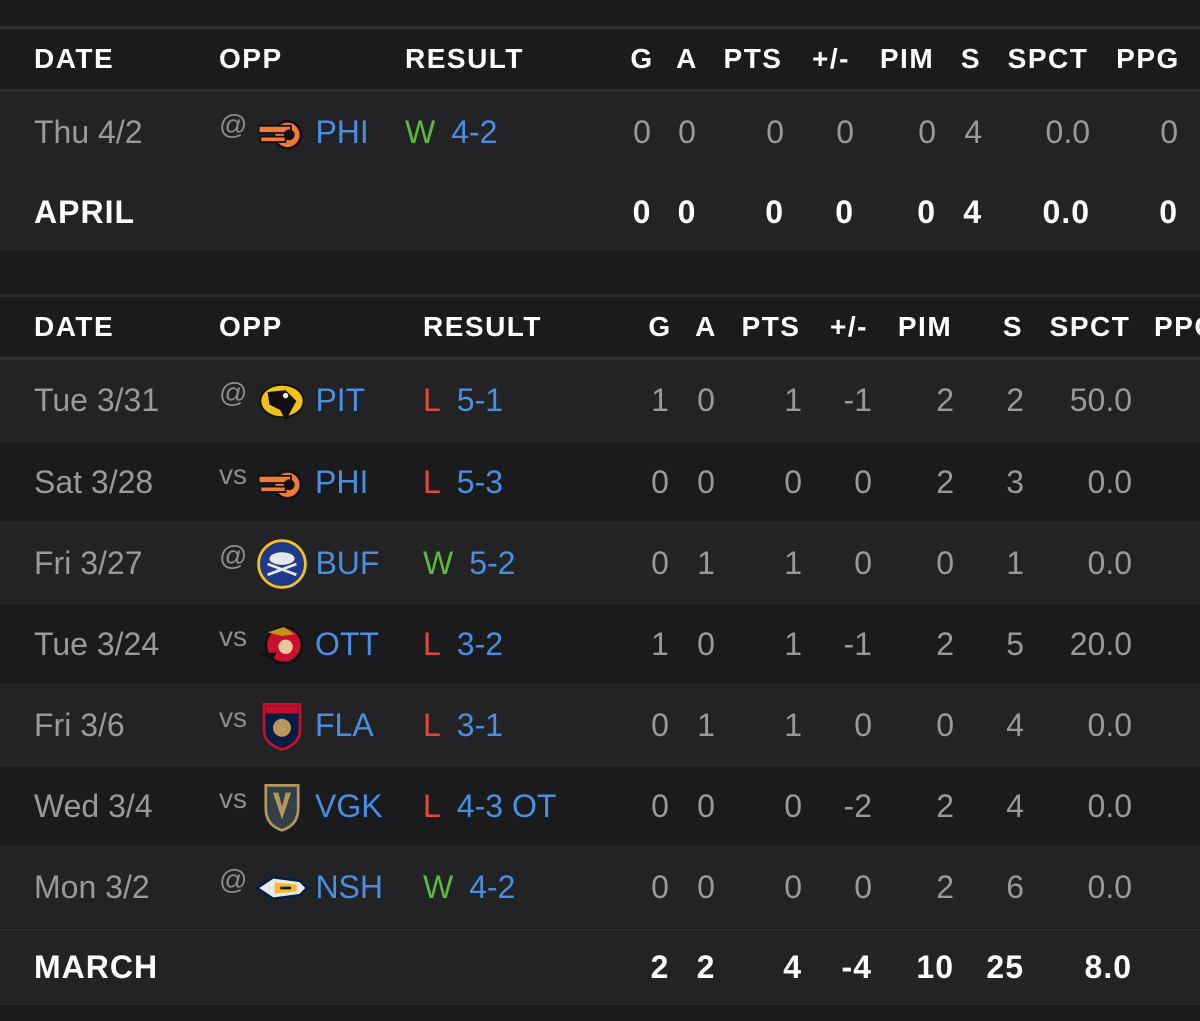 The height and width of the screenshot is (1021, 1200). I want to click on table-row: Thu 4/2 @ PHI W 4-2 0 0 0 0 0 4 0.0 0, so click(600, 132).